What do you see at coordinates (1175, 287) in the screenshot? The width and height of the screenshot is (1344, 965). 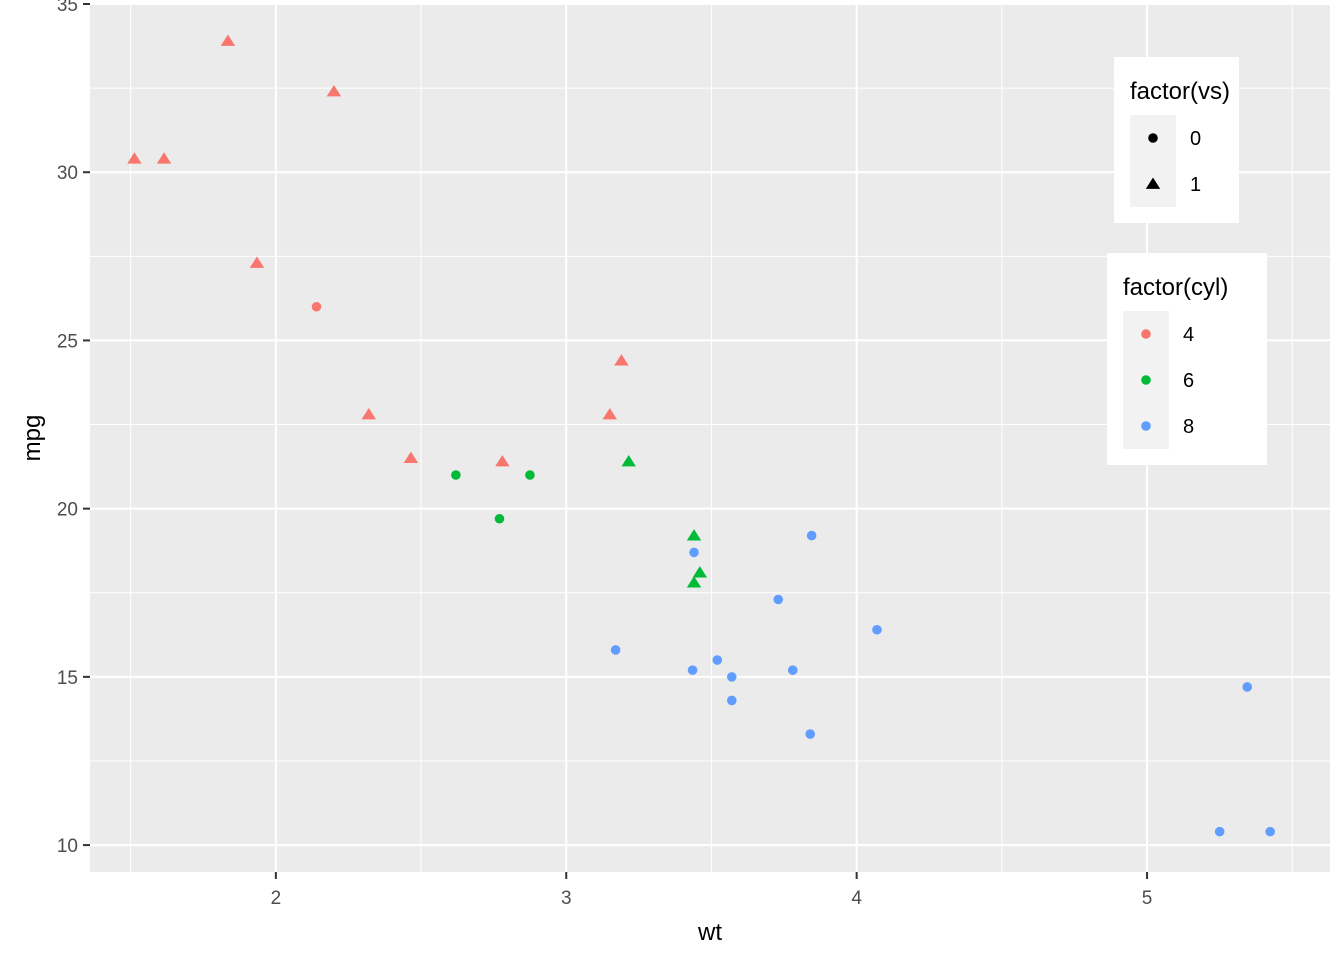 I see `legend-title: factor(cyl)` at bounding box center [1175, 287].